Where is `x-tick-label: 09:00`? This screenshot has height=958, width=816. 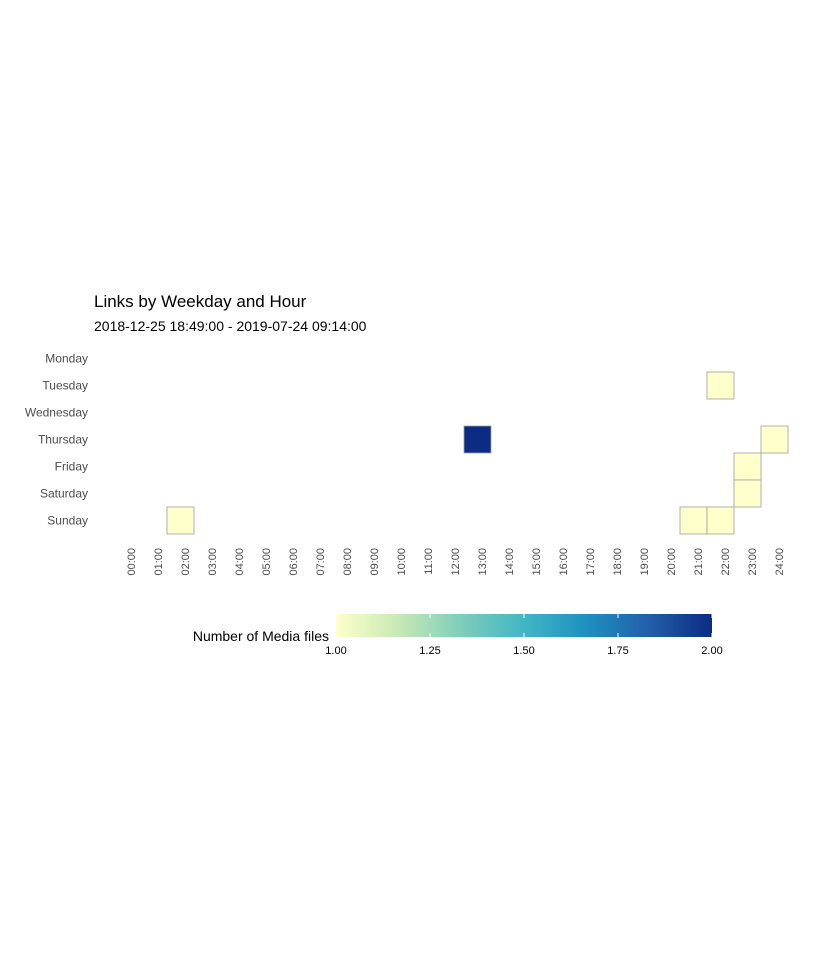 x-tick-label: 09:00 is located at coordinates (375, 562).